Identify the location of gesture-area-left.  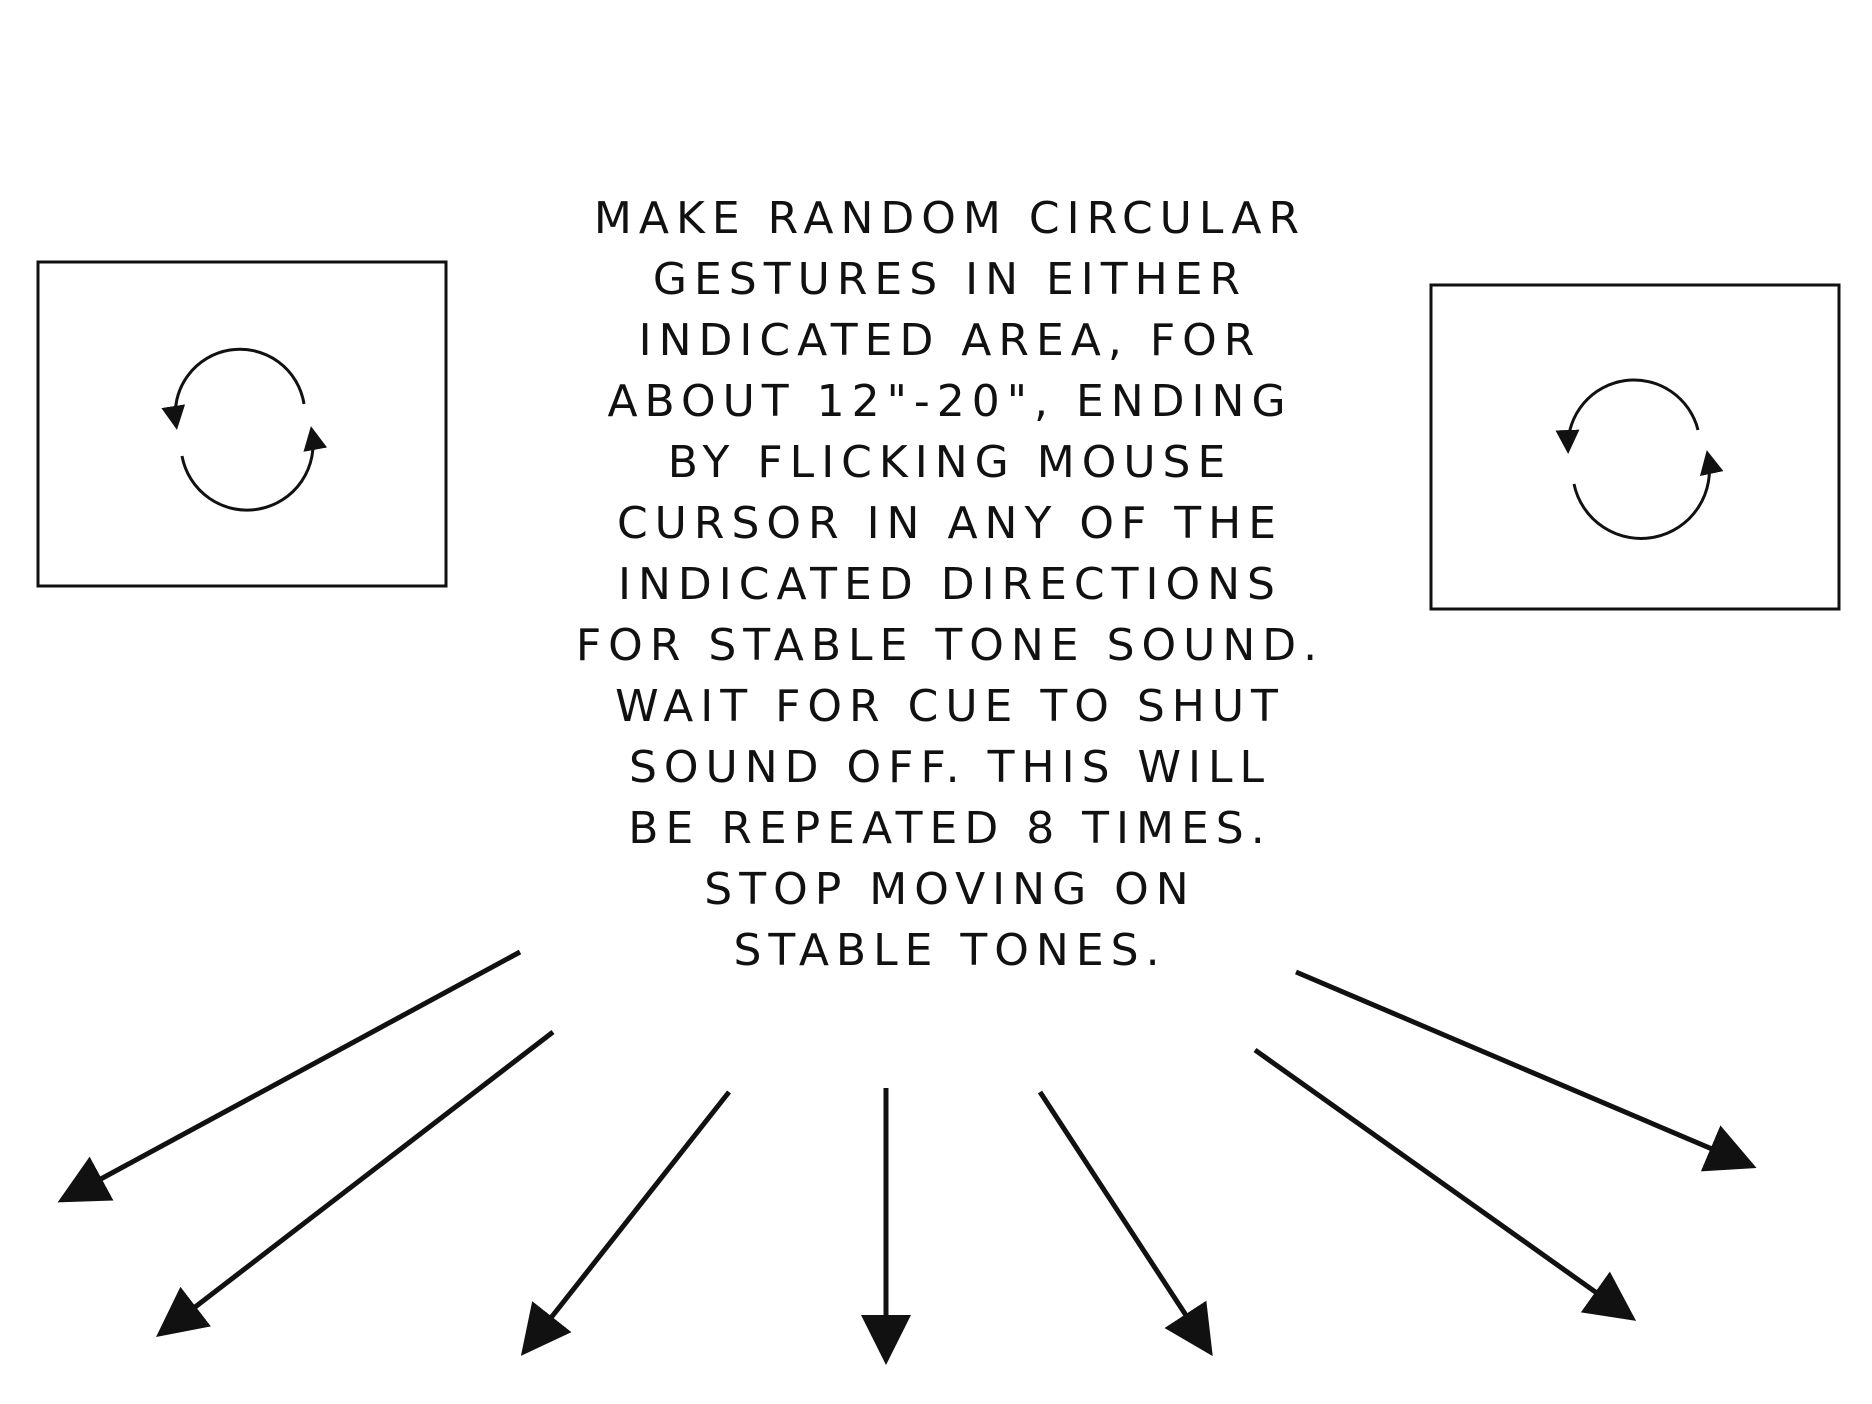
(242, 424).